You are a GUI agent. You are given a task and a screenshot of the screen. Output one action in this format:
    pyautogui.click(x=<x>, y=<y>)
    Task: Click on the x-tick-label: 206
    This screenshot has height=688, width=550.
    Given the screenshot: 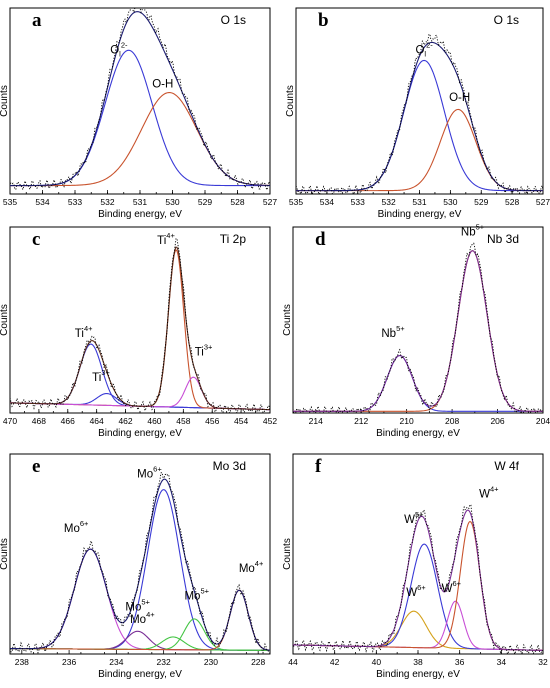 What is the action you would take?
    pyautogui.click(x=497, y=421)
    